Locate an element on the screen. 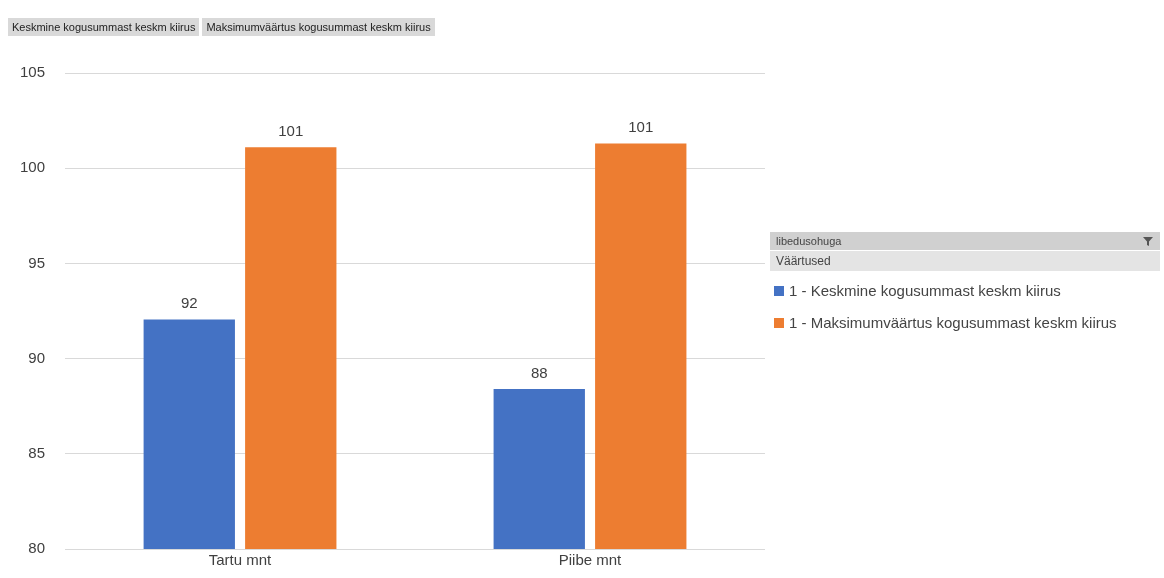 This screenshot has height=578, width=1164. text: Väärtused is located at coordinates (965, 261).